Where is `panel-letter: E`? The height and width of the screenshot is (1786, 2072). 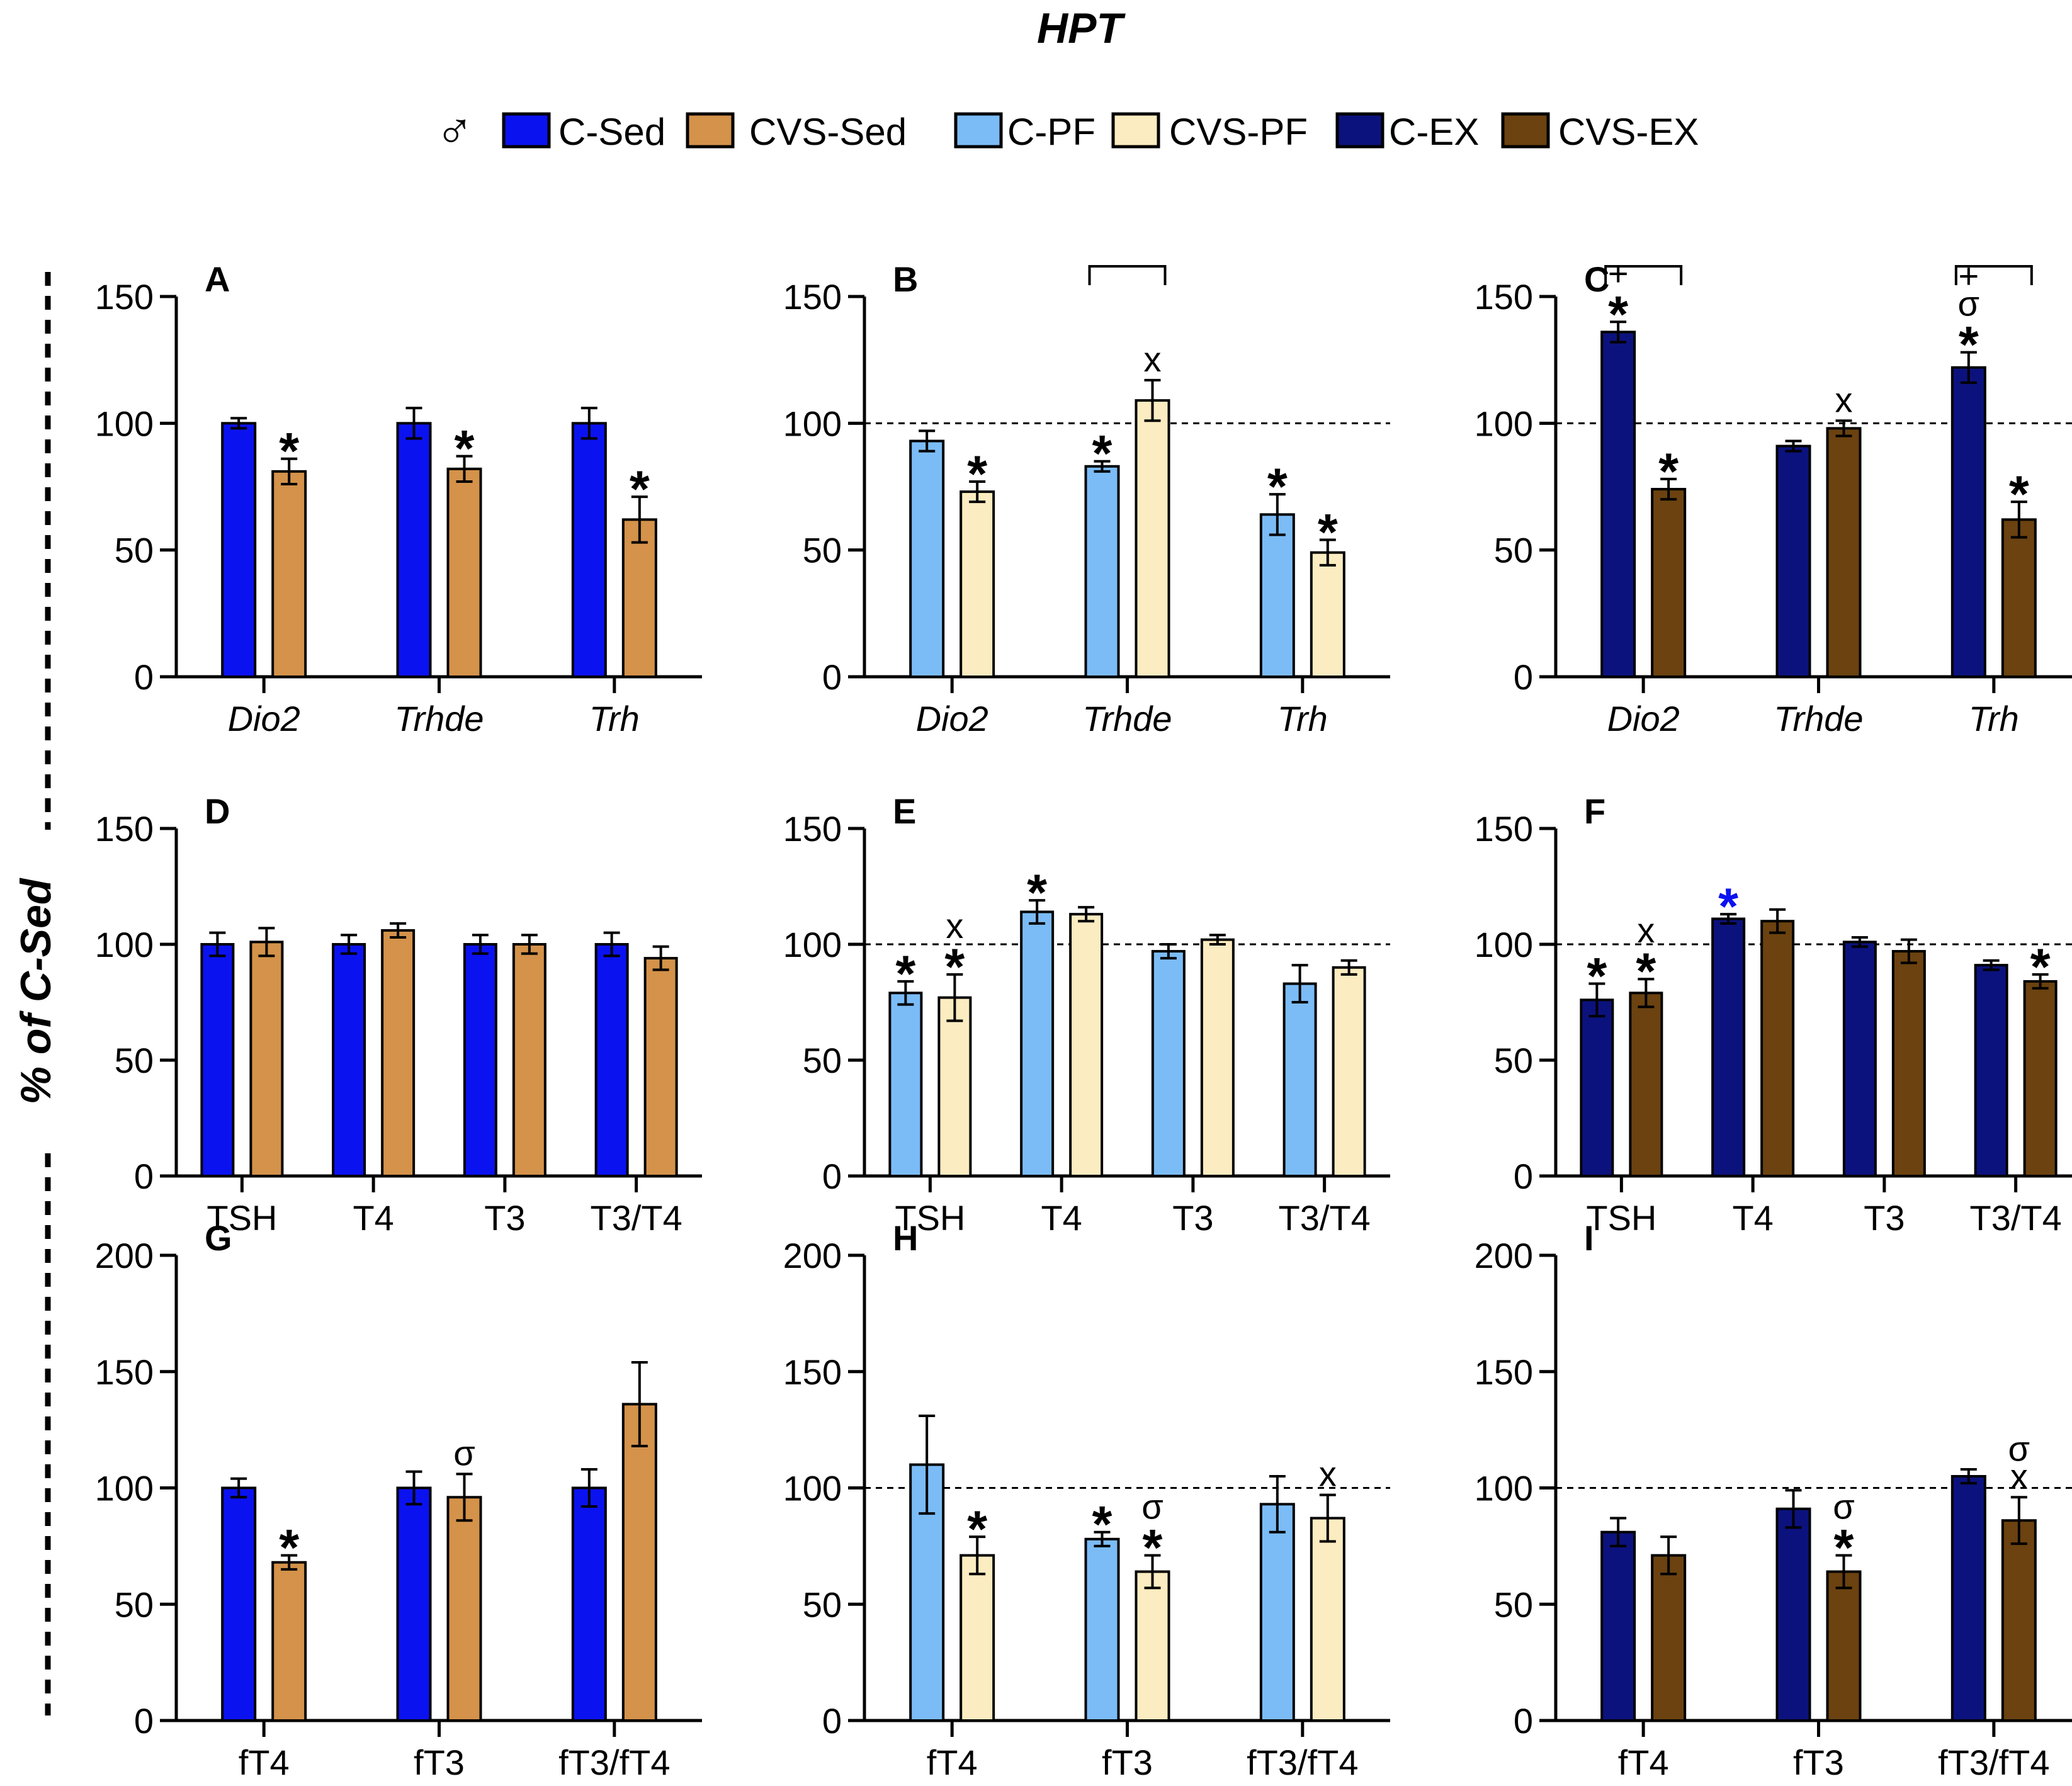
panel-letter: E is located at coordinates (904, 811).